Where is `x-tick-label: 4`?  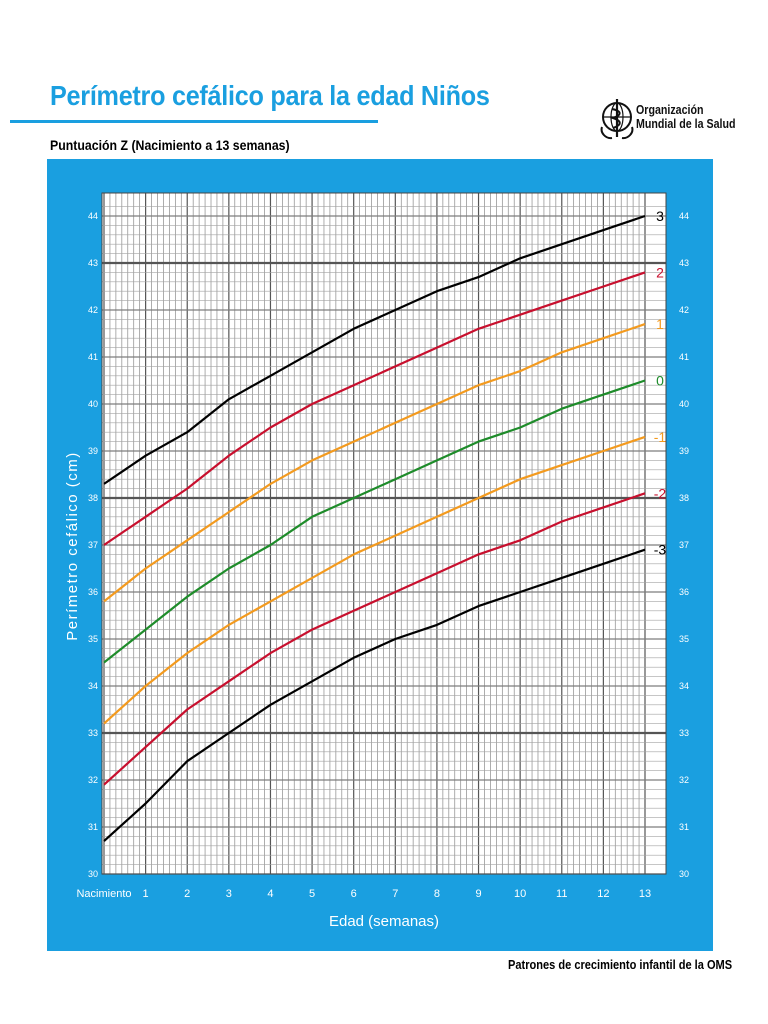 x-tick-label: 4 is located at coordinates (270, 894).